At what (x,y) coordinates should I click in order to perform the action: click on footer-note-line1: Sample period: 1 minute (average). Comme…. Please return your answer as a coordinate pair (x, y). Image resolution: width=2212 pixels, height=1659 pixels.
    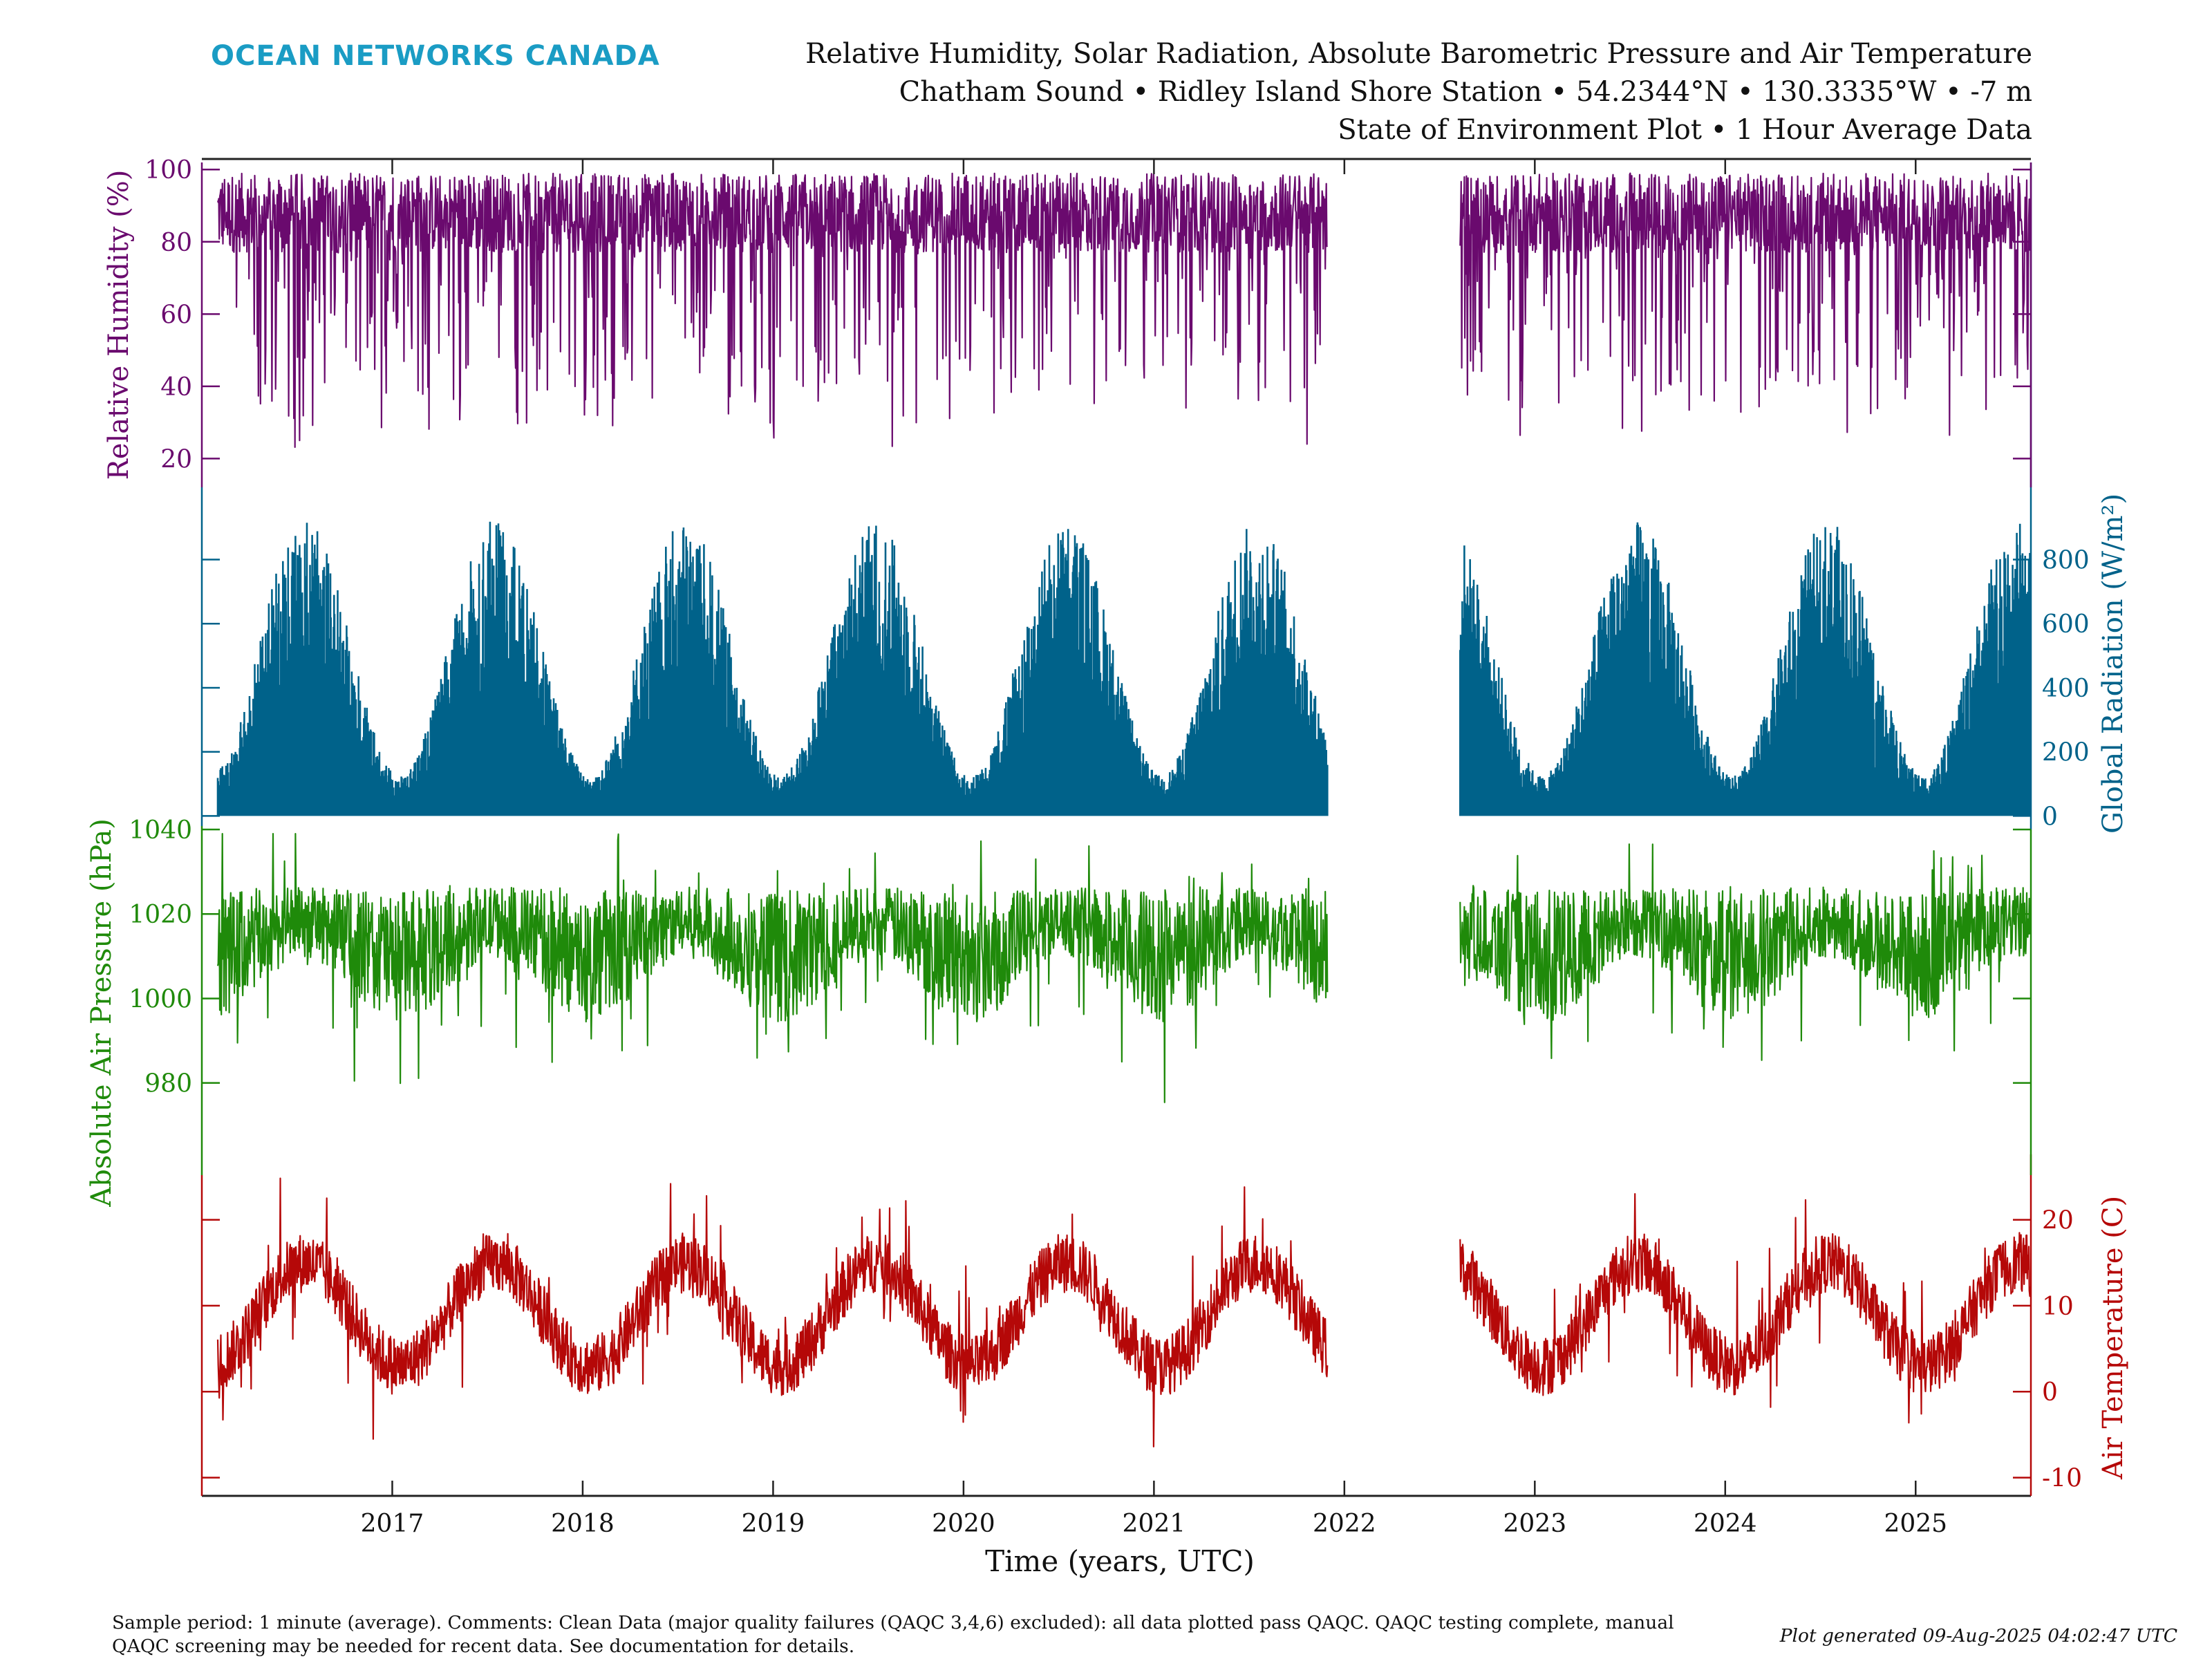
    Looking at the image, I should click on (893, 1623).